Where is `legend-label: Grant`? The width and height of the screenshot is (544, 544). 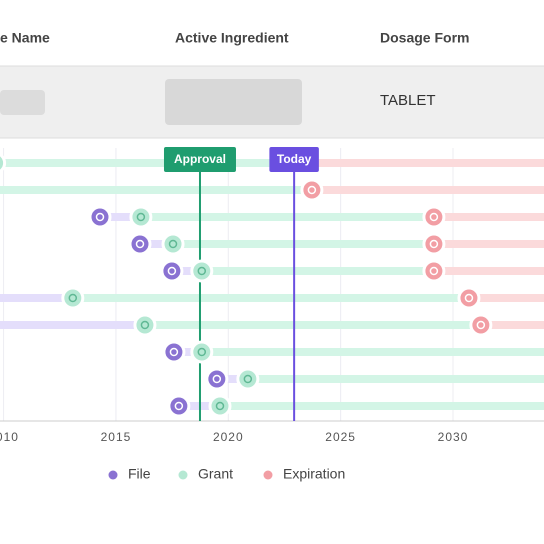
legend-label: Grant is located at coordinates (215, 474).